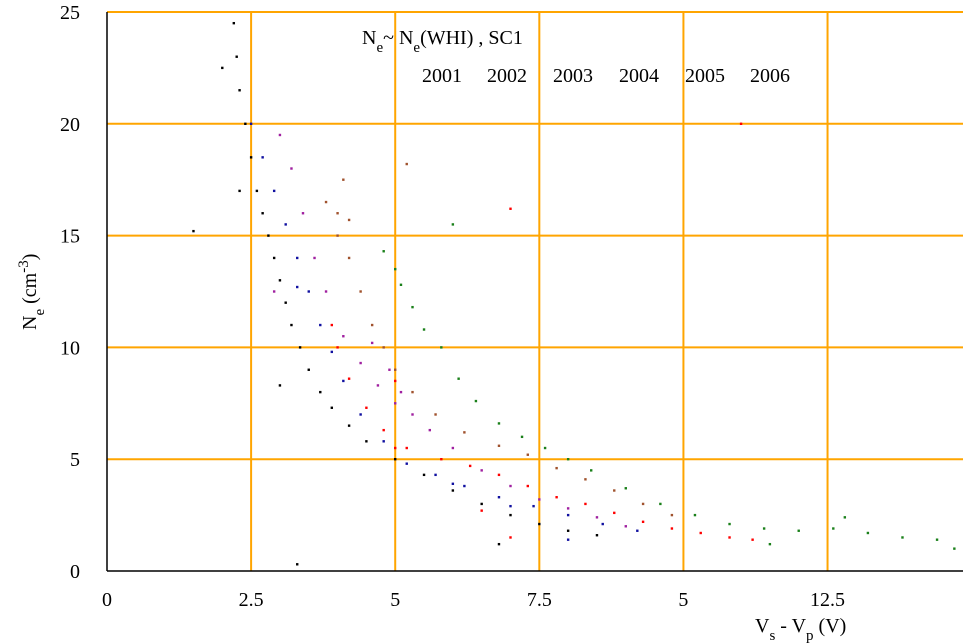 This screenshot has height=643, width=963. Describe the element at coordinates (40, 312) in the screenshot. I see `y-axis-label-part: e` at that location.